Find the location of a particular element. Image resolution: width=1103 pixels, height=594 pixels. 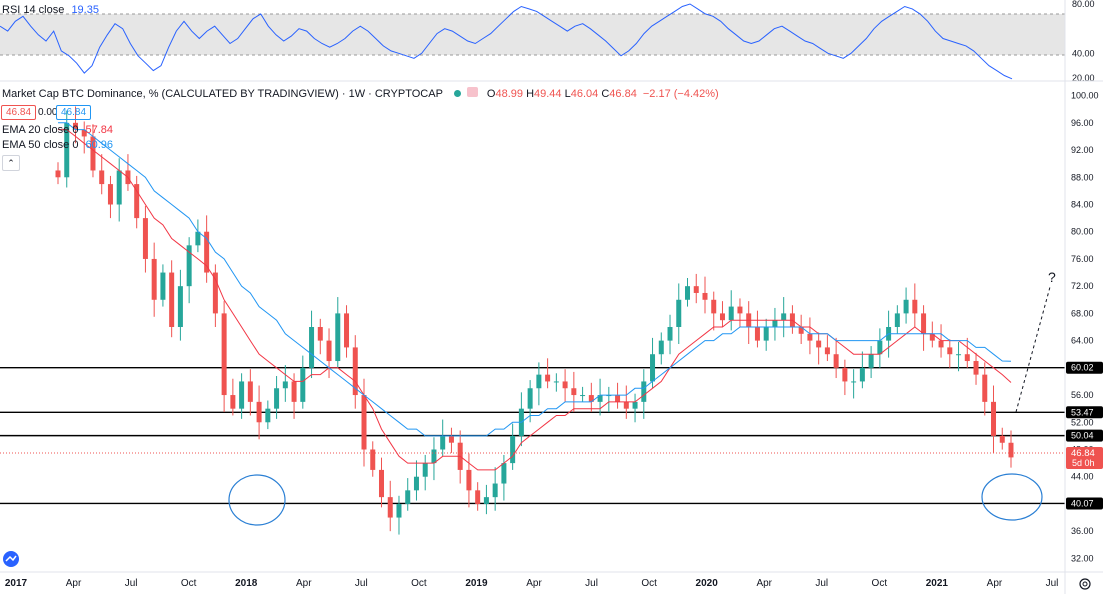

support-label-badge is located at coordinates (1084, 435).